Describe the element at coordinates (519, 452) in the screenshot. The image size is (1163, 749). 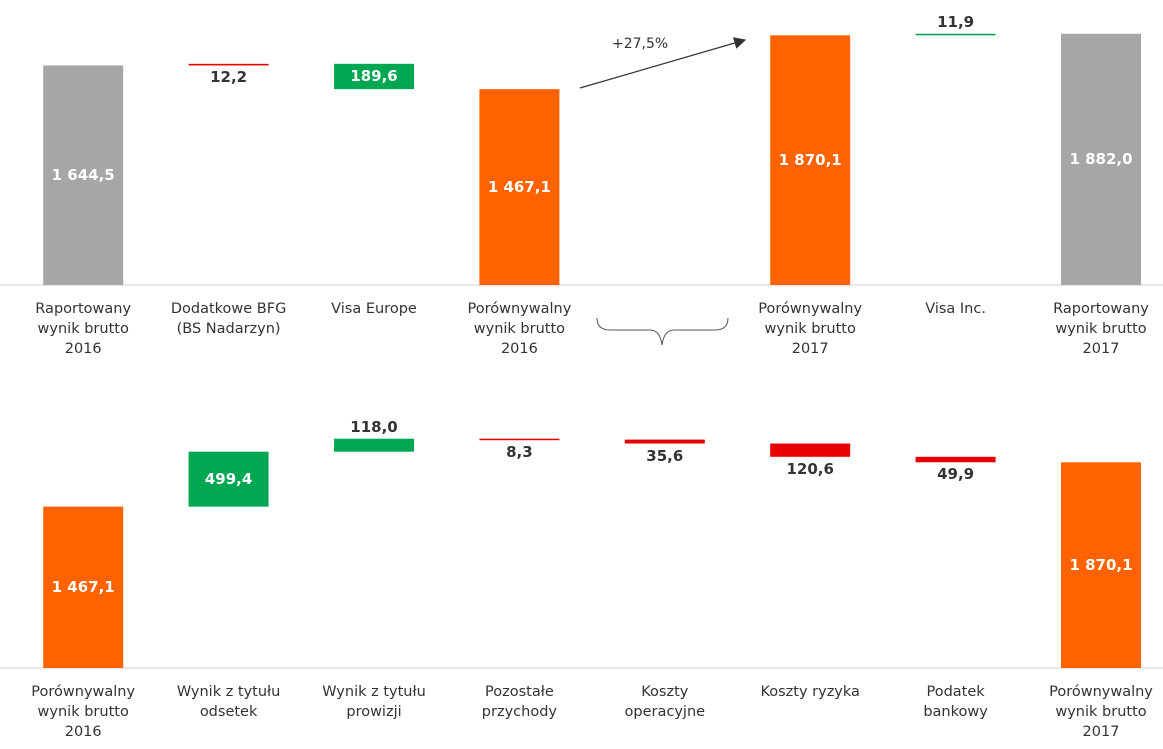
I see `value-label: 8,3` at that location.